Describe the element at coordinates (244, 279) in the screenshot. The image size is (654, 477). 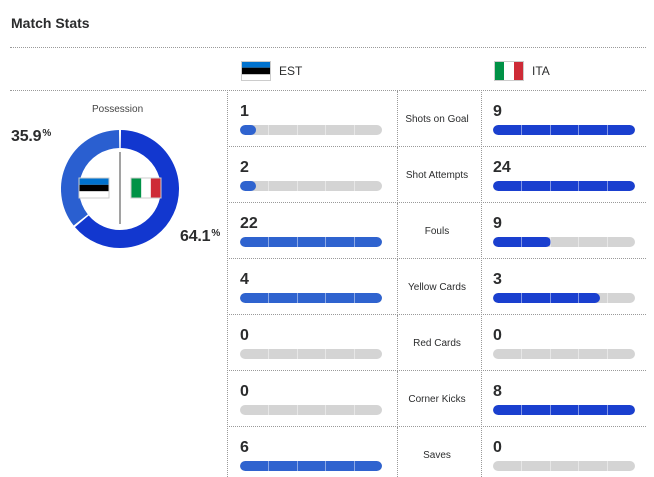
I see `home-stat-value: 4` at that location.